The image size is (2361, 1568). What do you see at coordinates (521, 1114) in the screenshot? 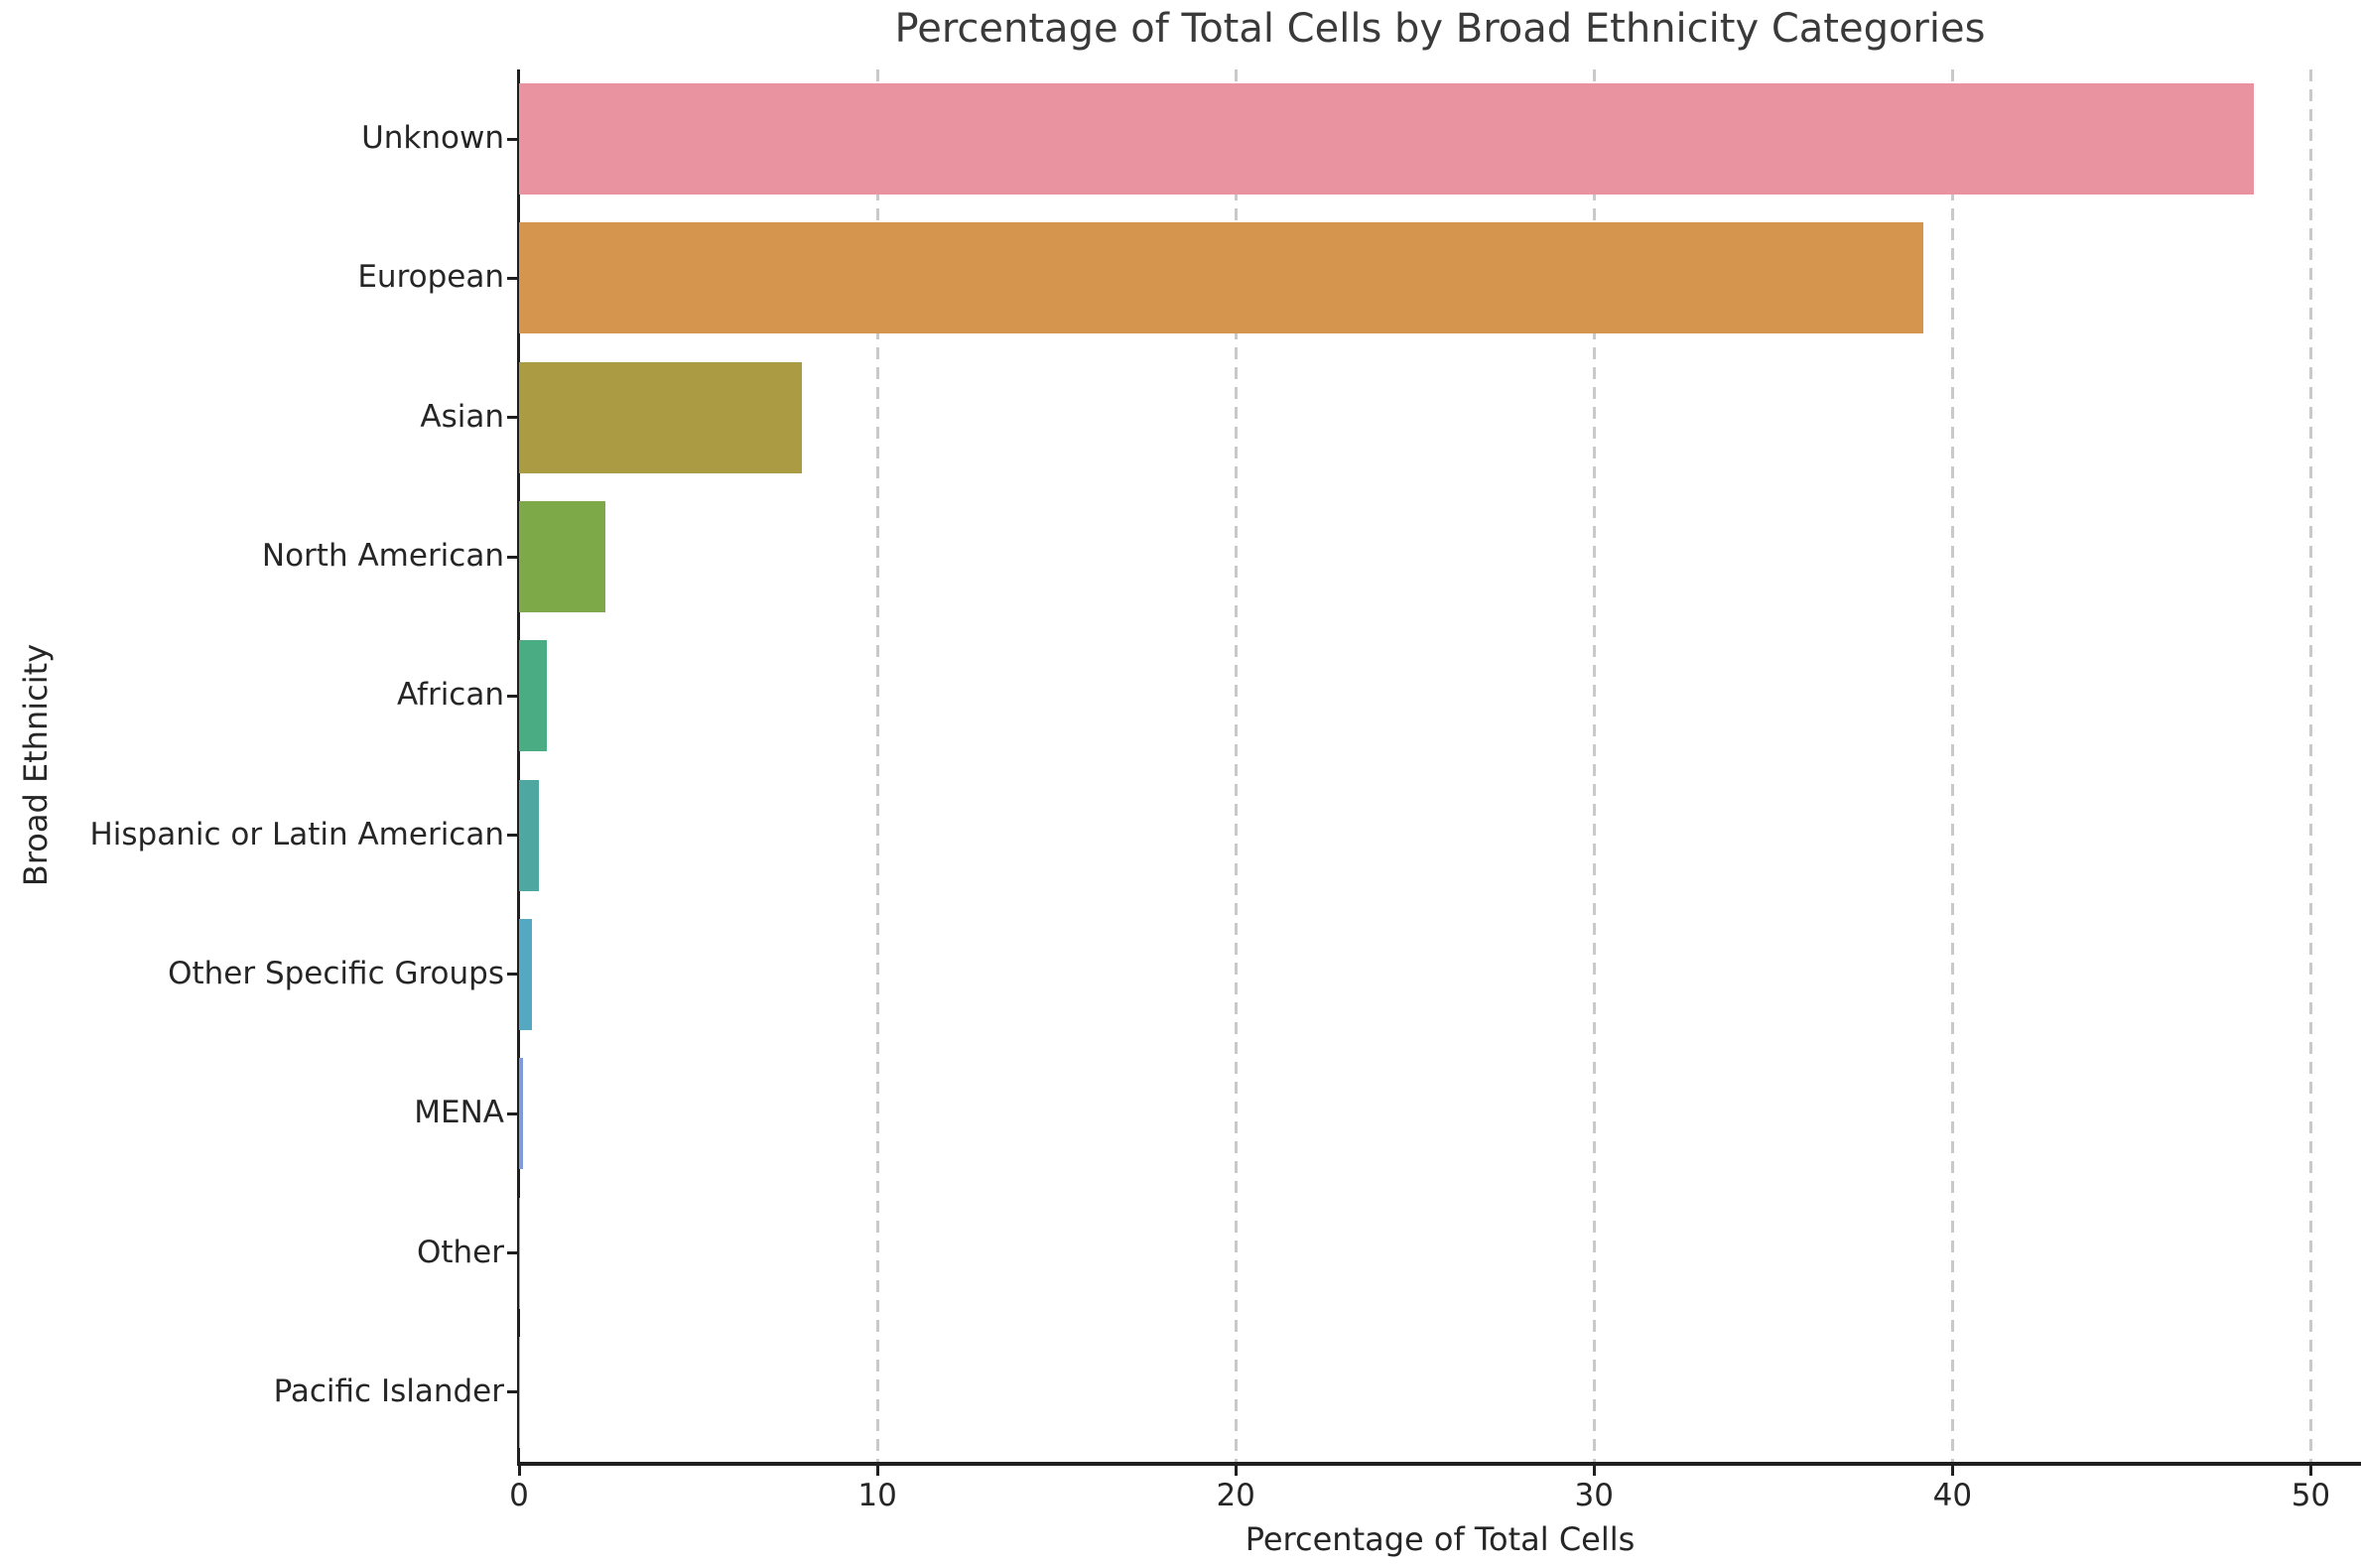
I see `bar-mena` at bounding box center [521, 1114].